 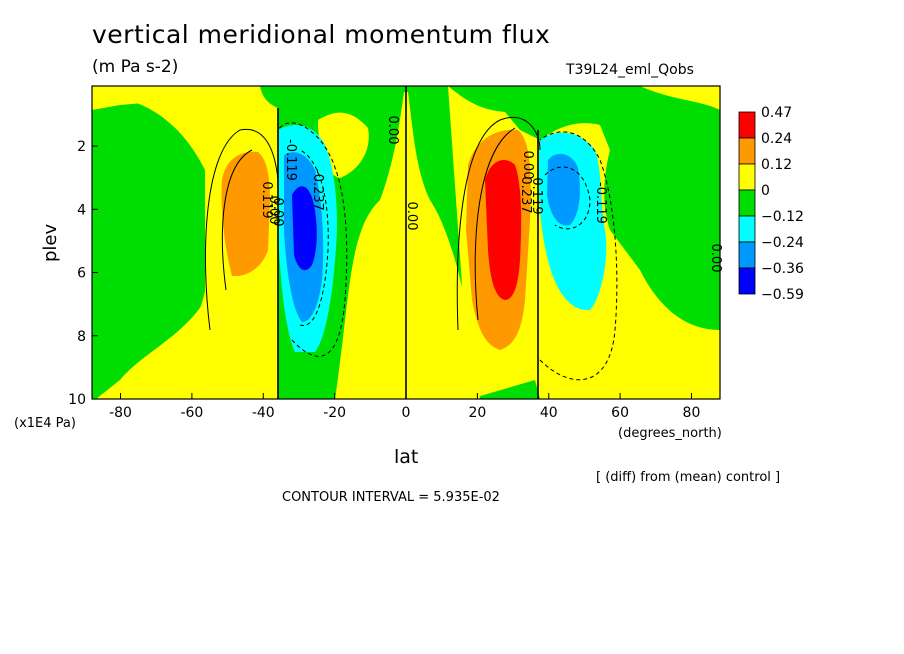 What do you see at coordinates (45, 423) in the screenshot?
I see `y-axis-units: (x1E4 Pa)` at bounding box center [45, 423].